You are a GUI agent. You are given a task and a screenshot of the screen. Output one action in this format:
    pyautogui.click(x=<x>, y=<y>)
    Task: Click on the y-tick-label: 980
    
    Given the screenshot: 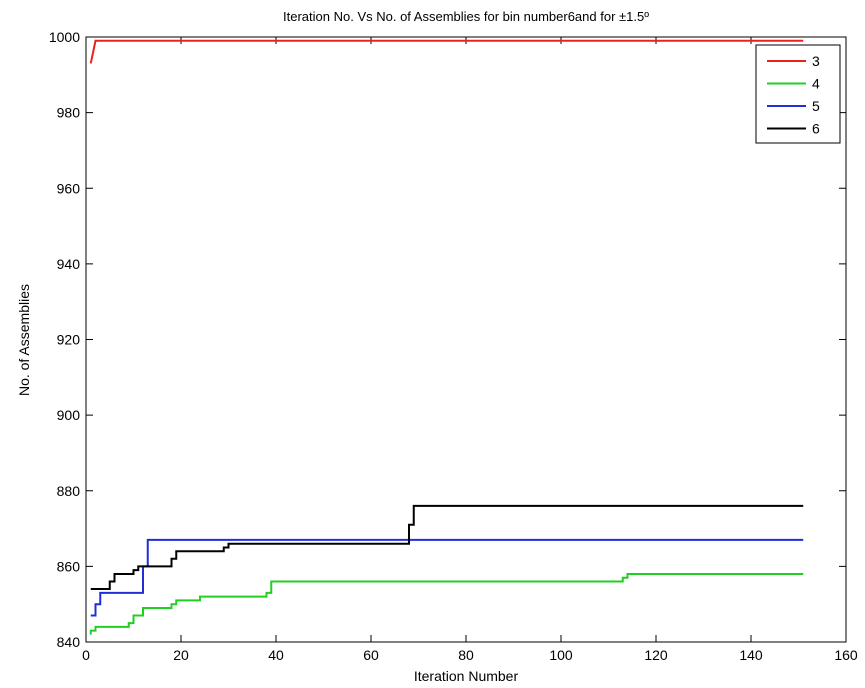 What is the action you would take?
    pyautogui.click(x=69, y=113)
    